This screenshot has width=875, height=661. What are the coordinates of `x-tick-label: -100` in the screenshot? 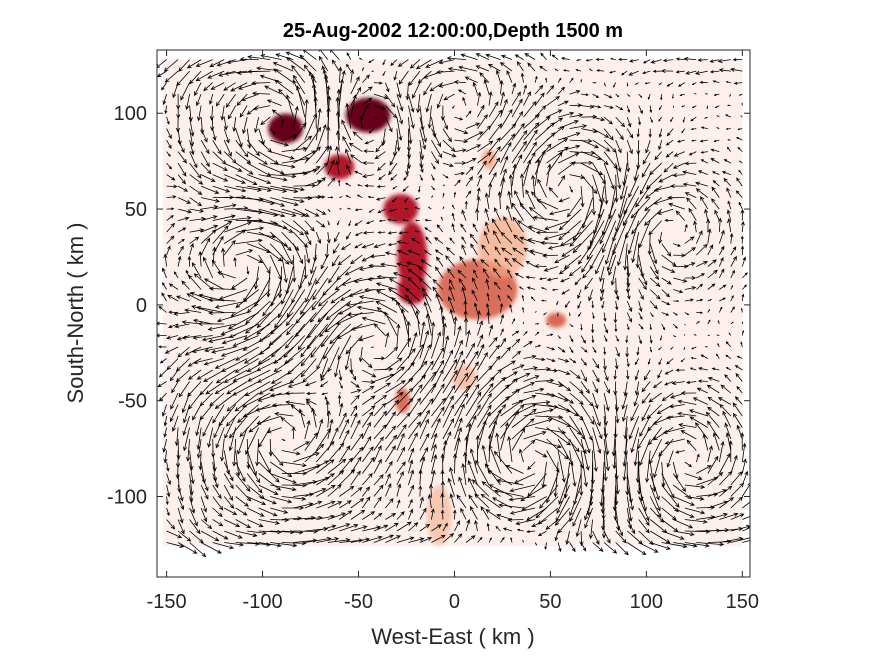 It's located at (263, 602).